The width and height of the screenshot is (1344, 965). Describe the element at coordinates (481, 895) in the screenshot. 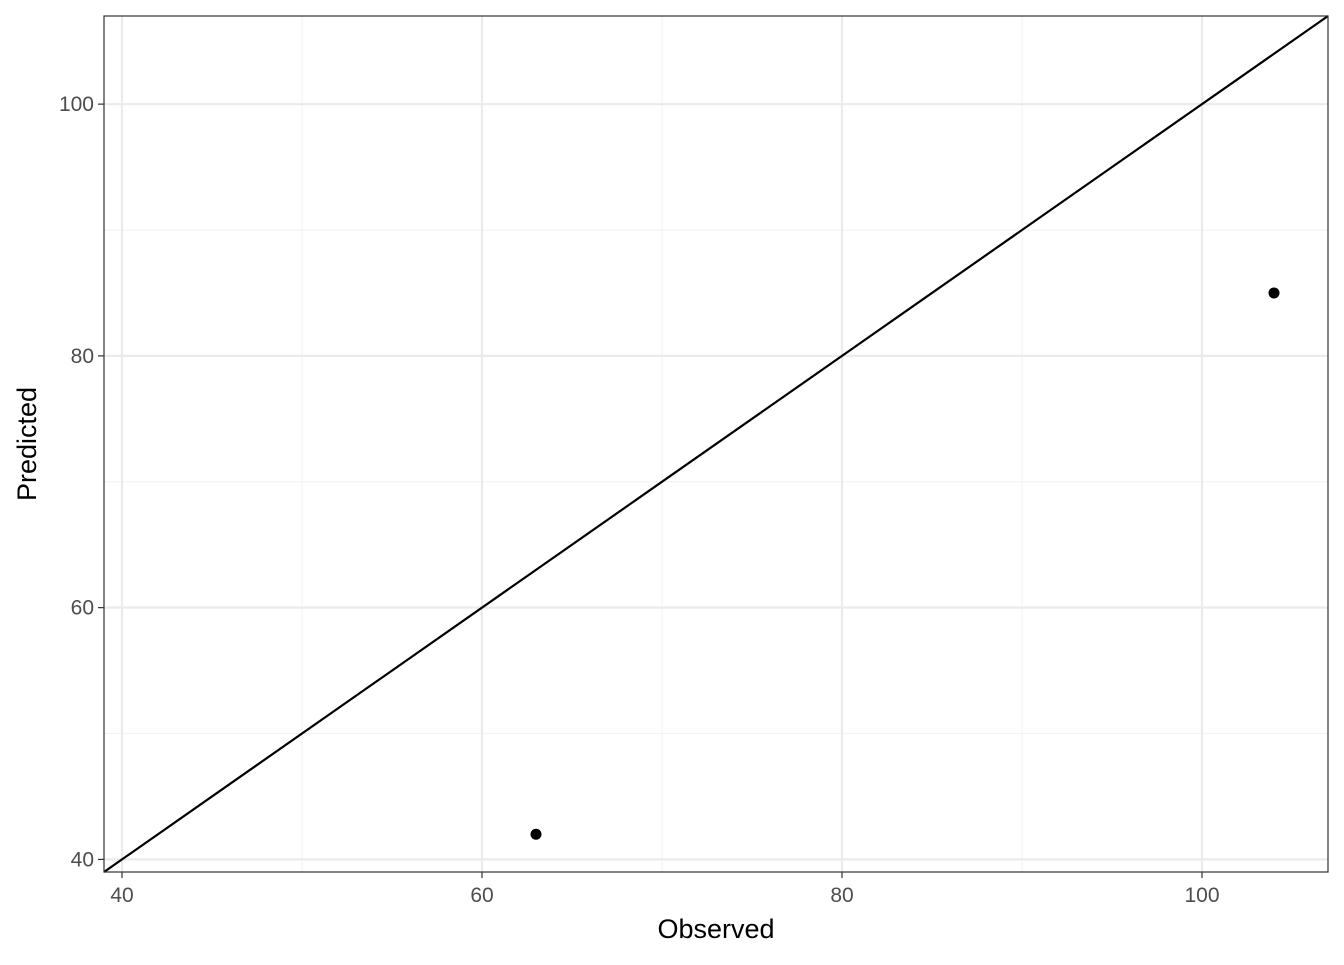

I see `x-tick-label: 60` at that location.